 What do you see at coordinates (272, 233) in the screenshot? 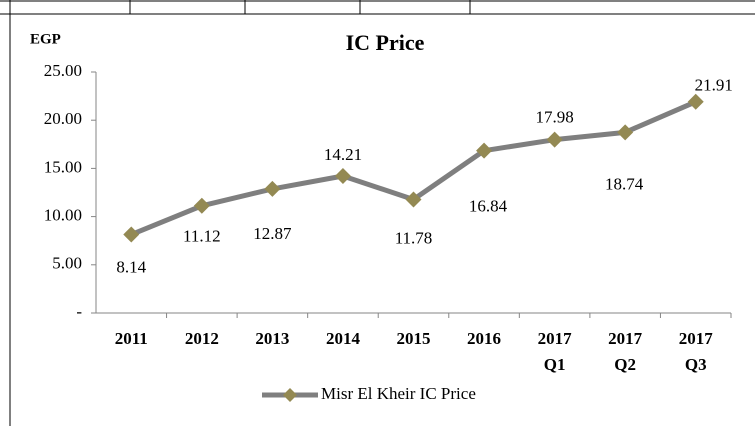
I see `data-label: 12.87` at bounding box center [272, 233].